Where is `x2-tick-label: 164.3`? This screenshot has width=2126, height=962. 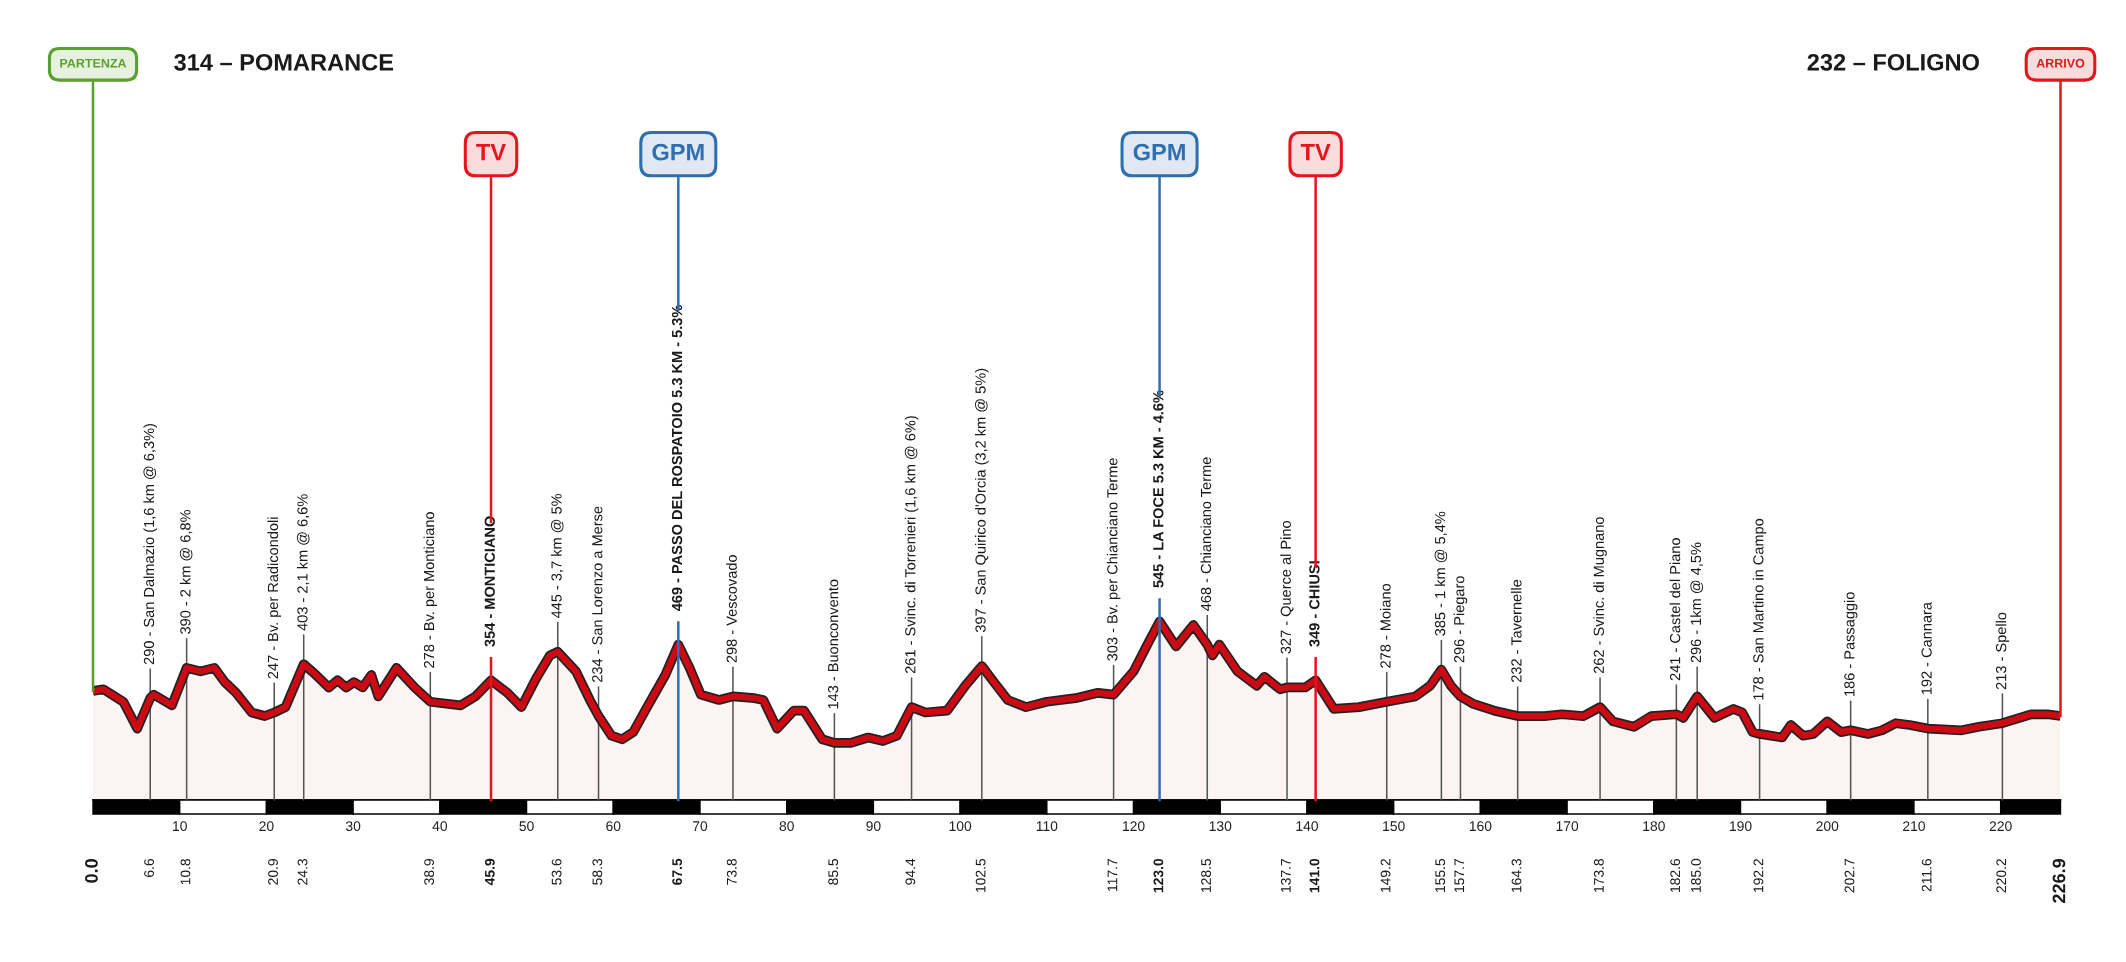
x2-tick-label: 164.3 is located at coordinates (1516, 875).